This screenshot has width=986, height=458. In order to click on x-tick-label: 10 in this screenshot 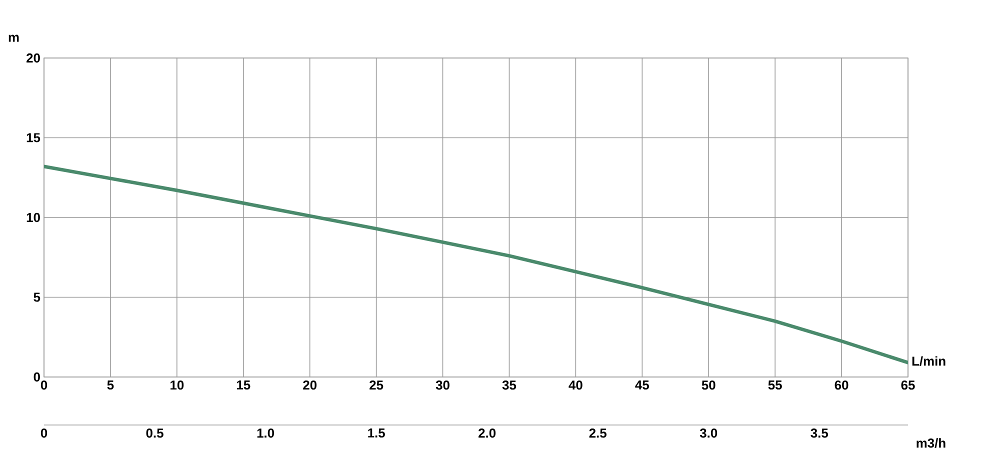, I will do `click(177, 385)`.